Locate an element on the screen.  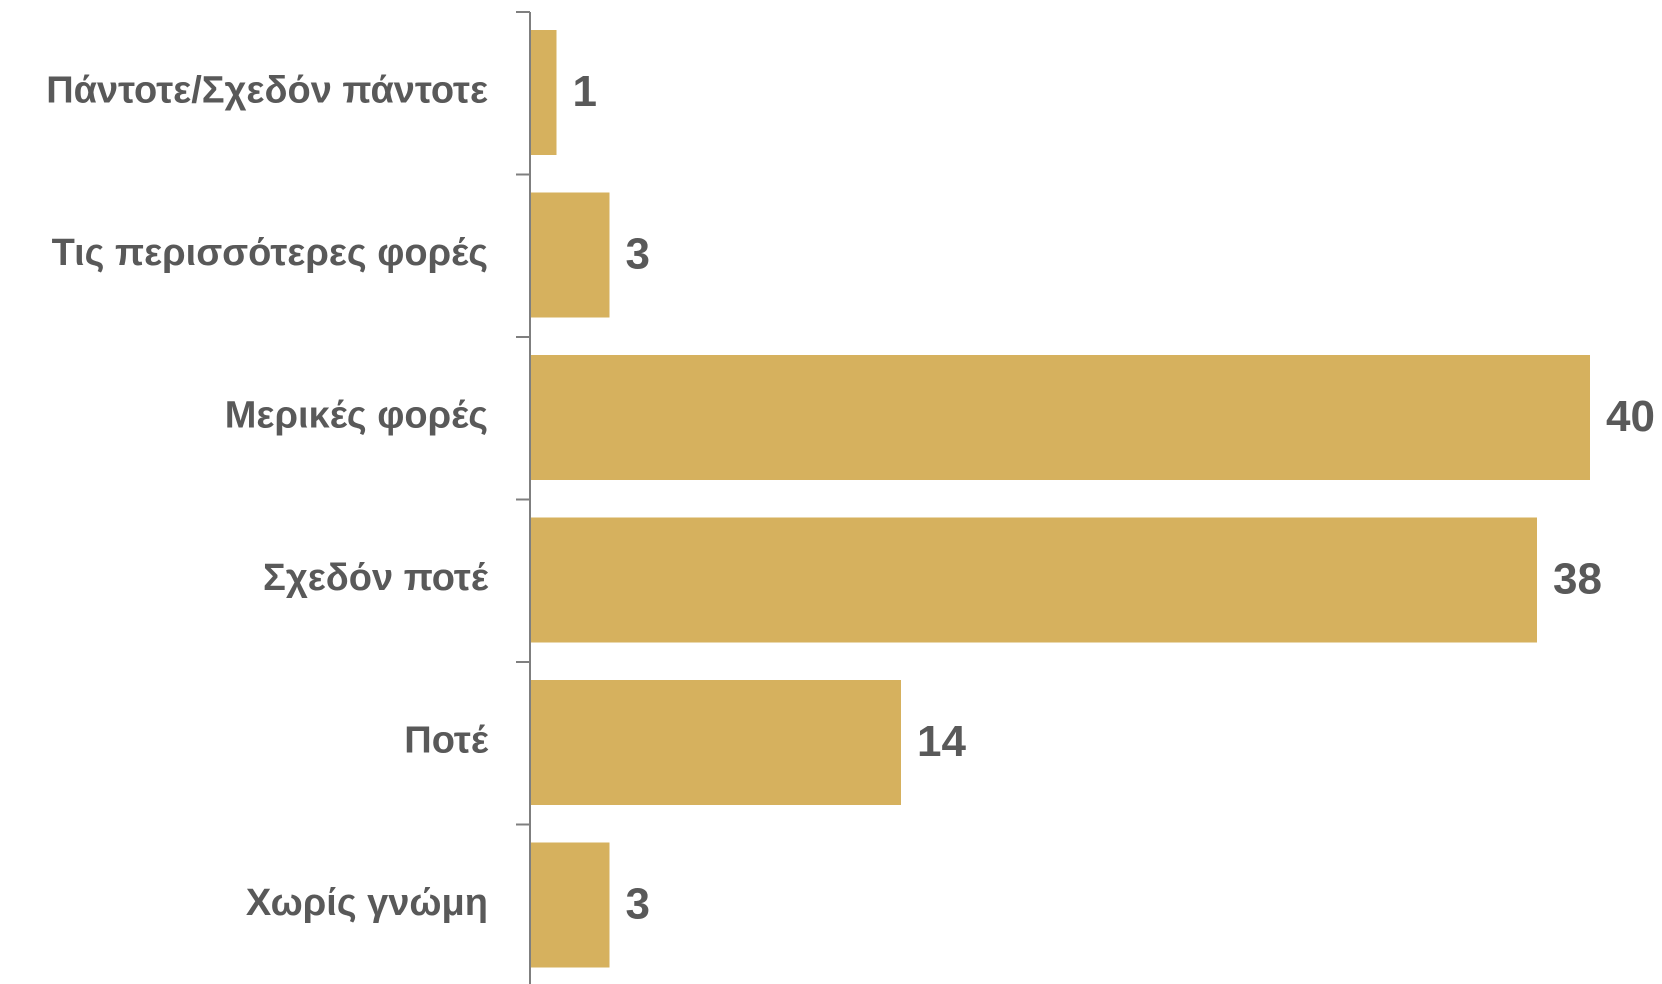
category-axis is located at coordinates (523, 497).